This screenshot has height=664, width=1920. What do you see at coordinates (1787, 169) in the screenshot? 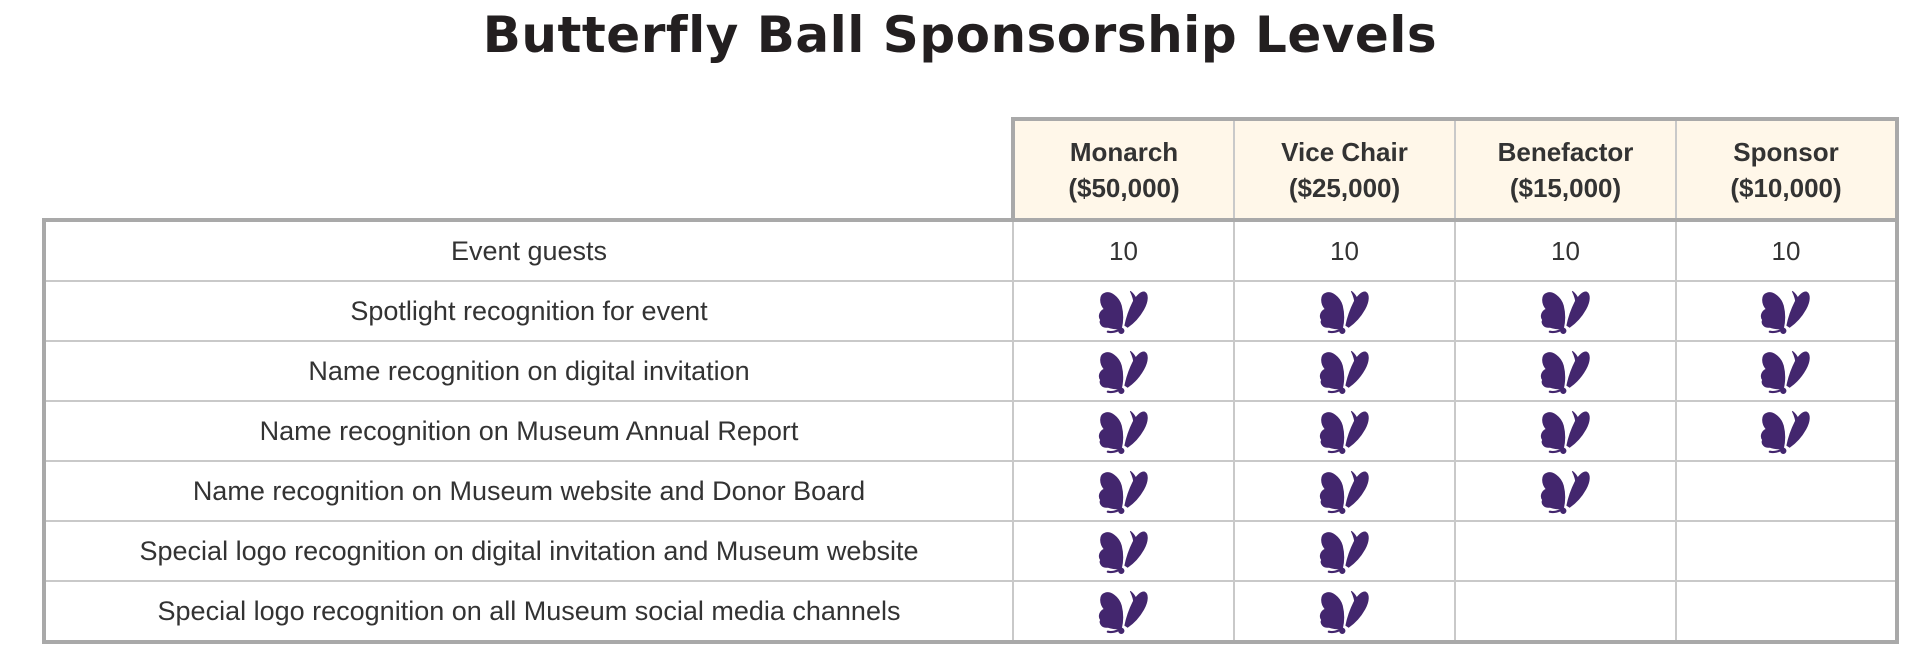
I see `header-level-sponsor: Sponsor ($10,000)` at bounding box center [1787, 169].